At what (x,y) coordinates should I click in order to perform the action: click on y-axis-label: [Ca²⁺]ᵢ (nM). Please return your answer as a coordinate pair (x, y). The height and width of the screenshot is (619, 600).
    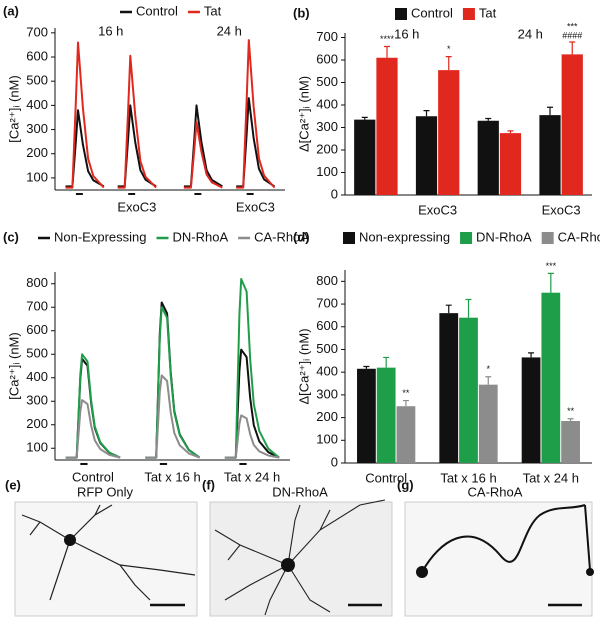
    Looking at the image, I should click on (13, 108).